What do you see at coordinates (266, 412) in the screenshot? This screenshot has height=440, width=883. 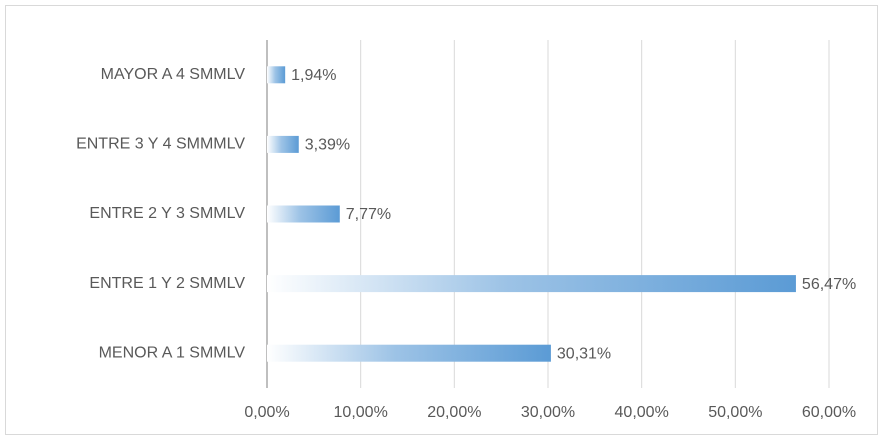 I see `x-tick-label: 0,00%` at bounding box center [266, 412].